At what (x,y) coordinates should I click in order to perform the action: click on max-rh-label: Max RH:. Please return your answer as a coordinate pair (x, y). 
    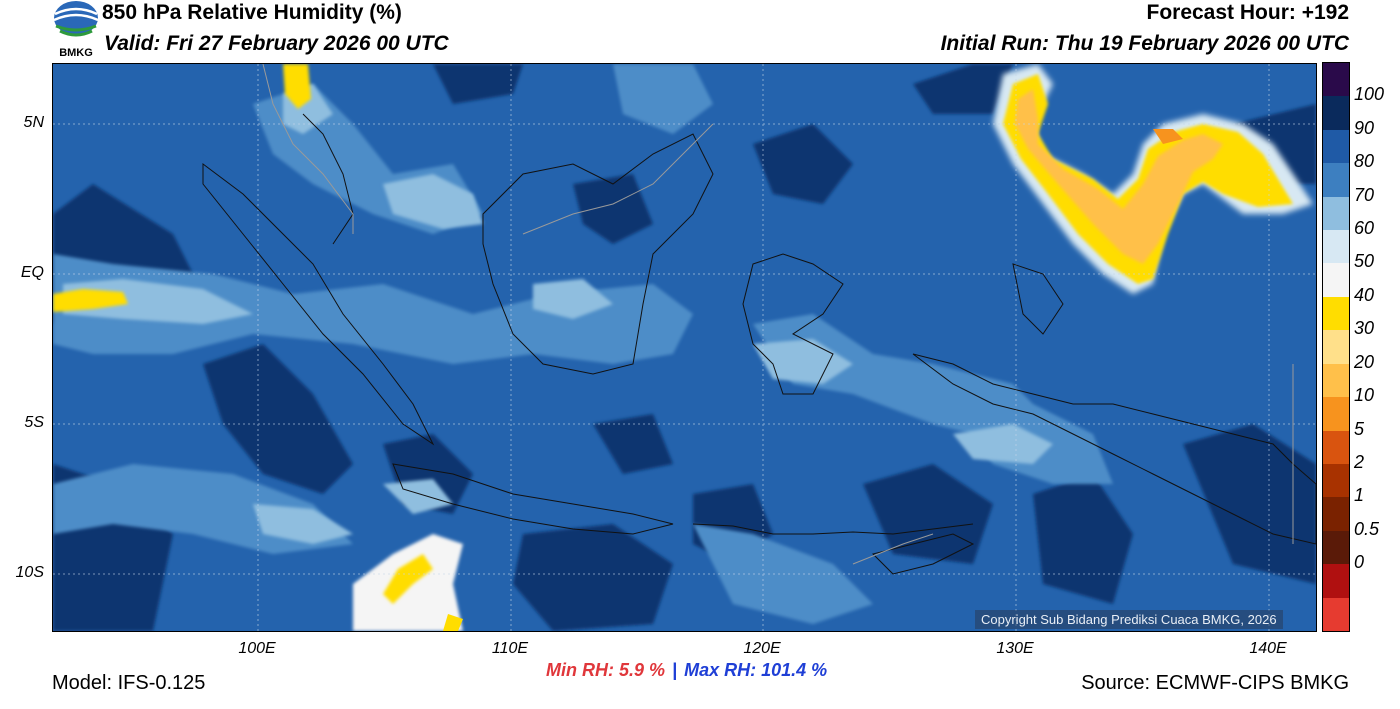
    Looking at the image, I should click on (720, 670).